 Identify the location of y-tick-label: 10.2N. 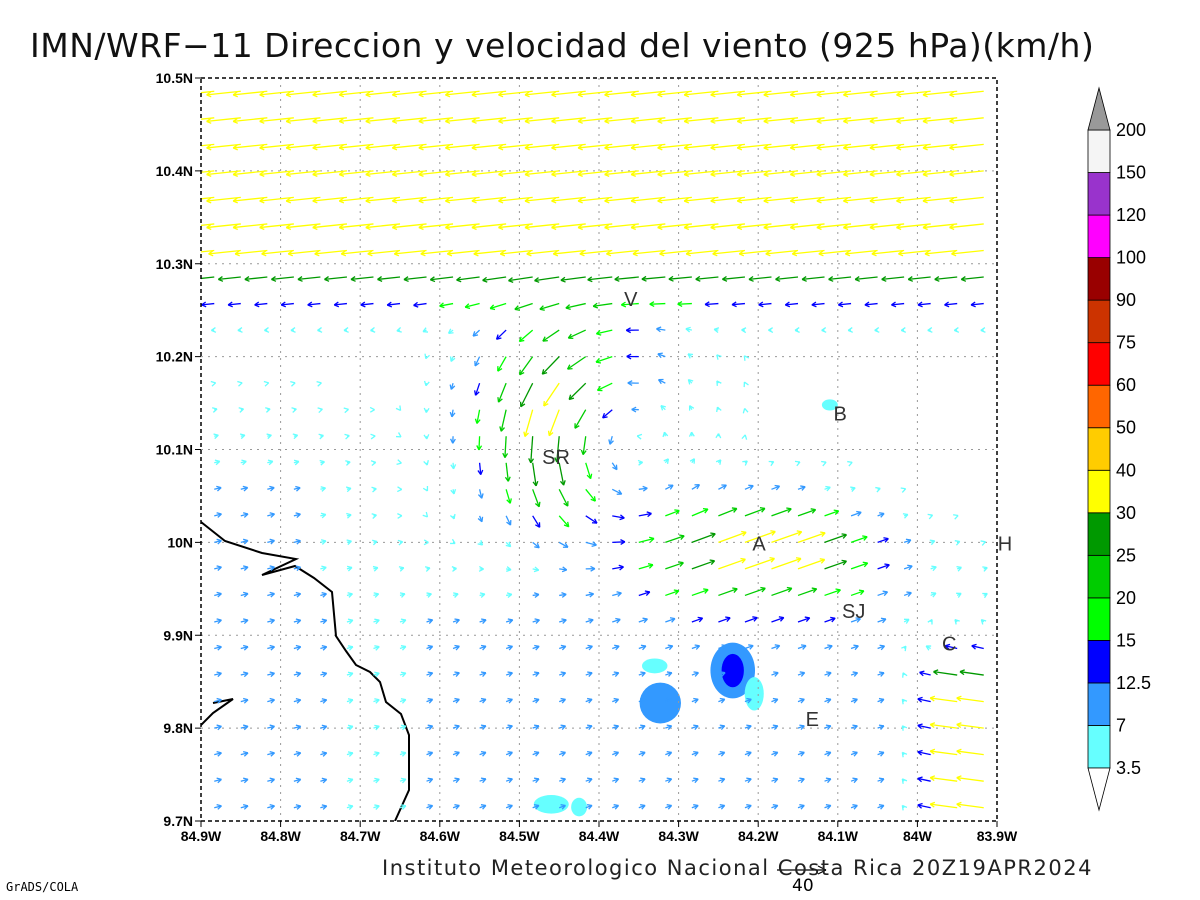
(174, 357).